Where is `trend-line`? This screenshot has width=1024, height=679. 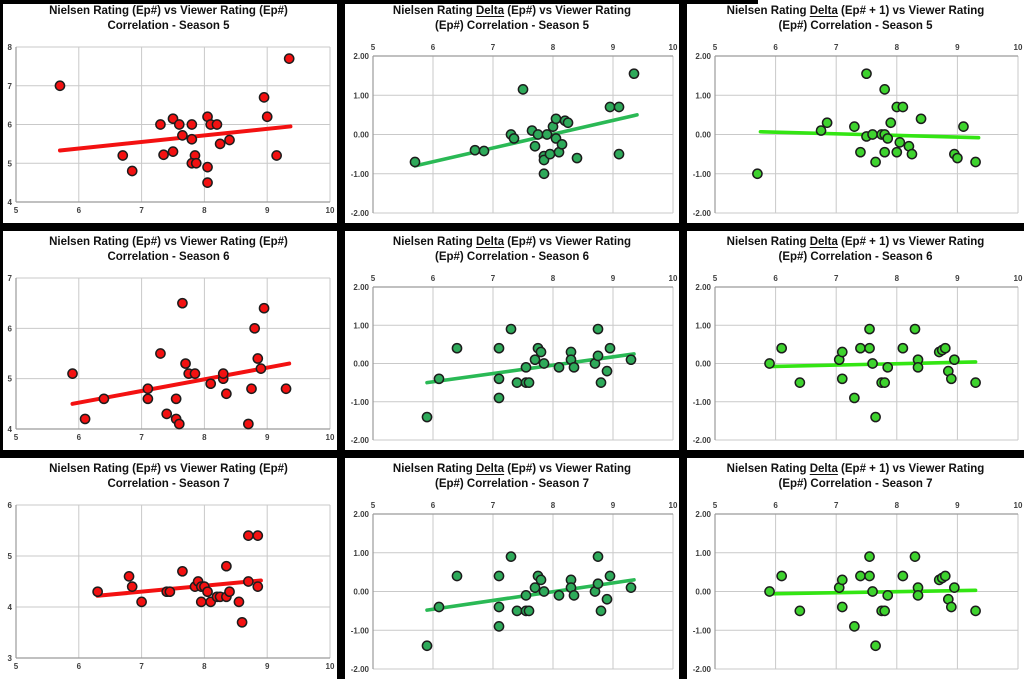
trend-line is located at coordinates (526, 140).